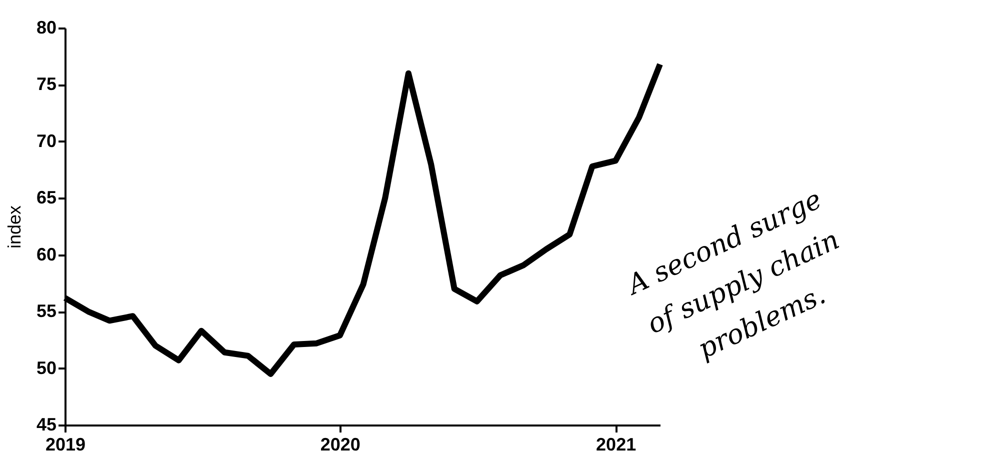 This screenshot has width=997, height=464. I want to click on y-tick-label: 50, so click(46, 368).